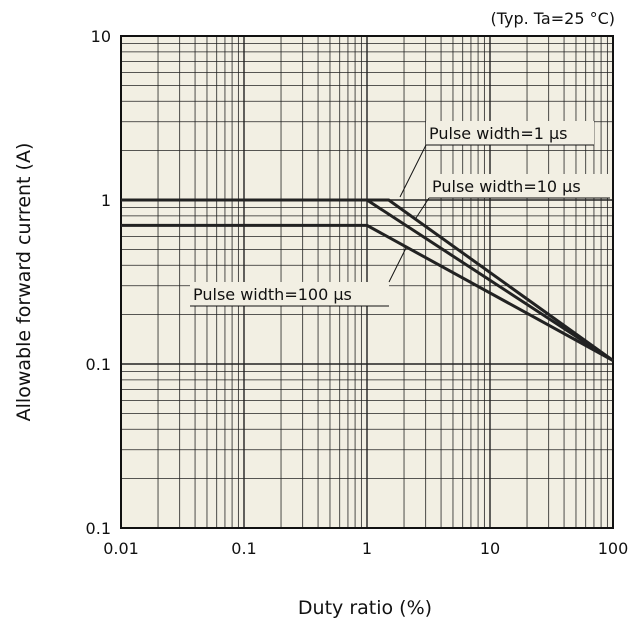 Image resolution: width=633 pixels, height=626 pixels. What do you see at coordinates (367, 548) in the screenshot?
I see `x-tick-label: 1` at bounding box center [367, 548].